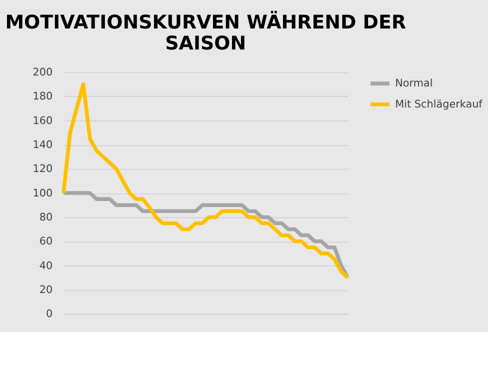 The height and width of the screenshot is (368, 488). What do you see at coordinates (42, 96) in the screenshot?
I see `y-tick-label: 180` at bounding box center [42, 96].